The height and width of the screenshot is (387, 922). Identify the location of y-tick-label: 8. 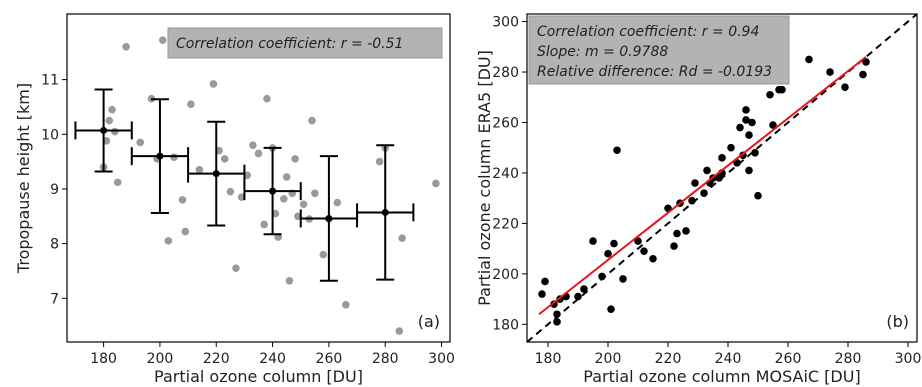
(54, 245).